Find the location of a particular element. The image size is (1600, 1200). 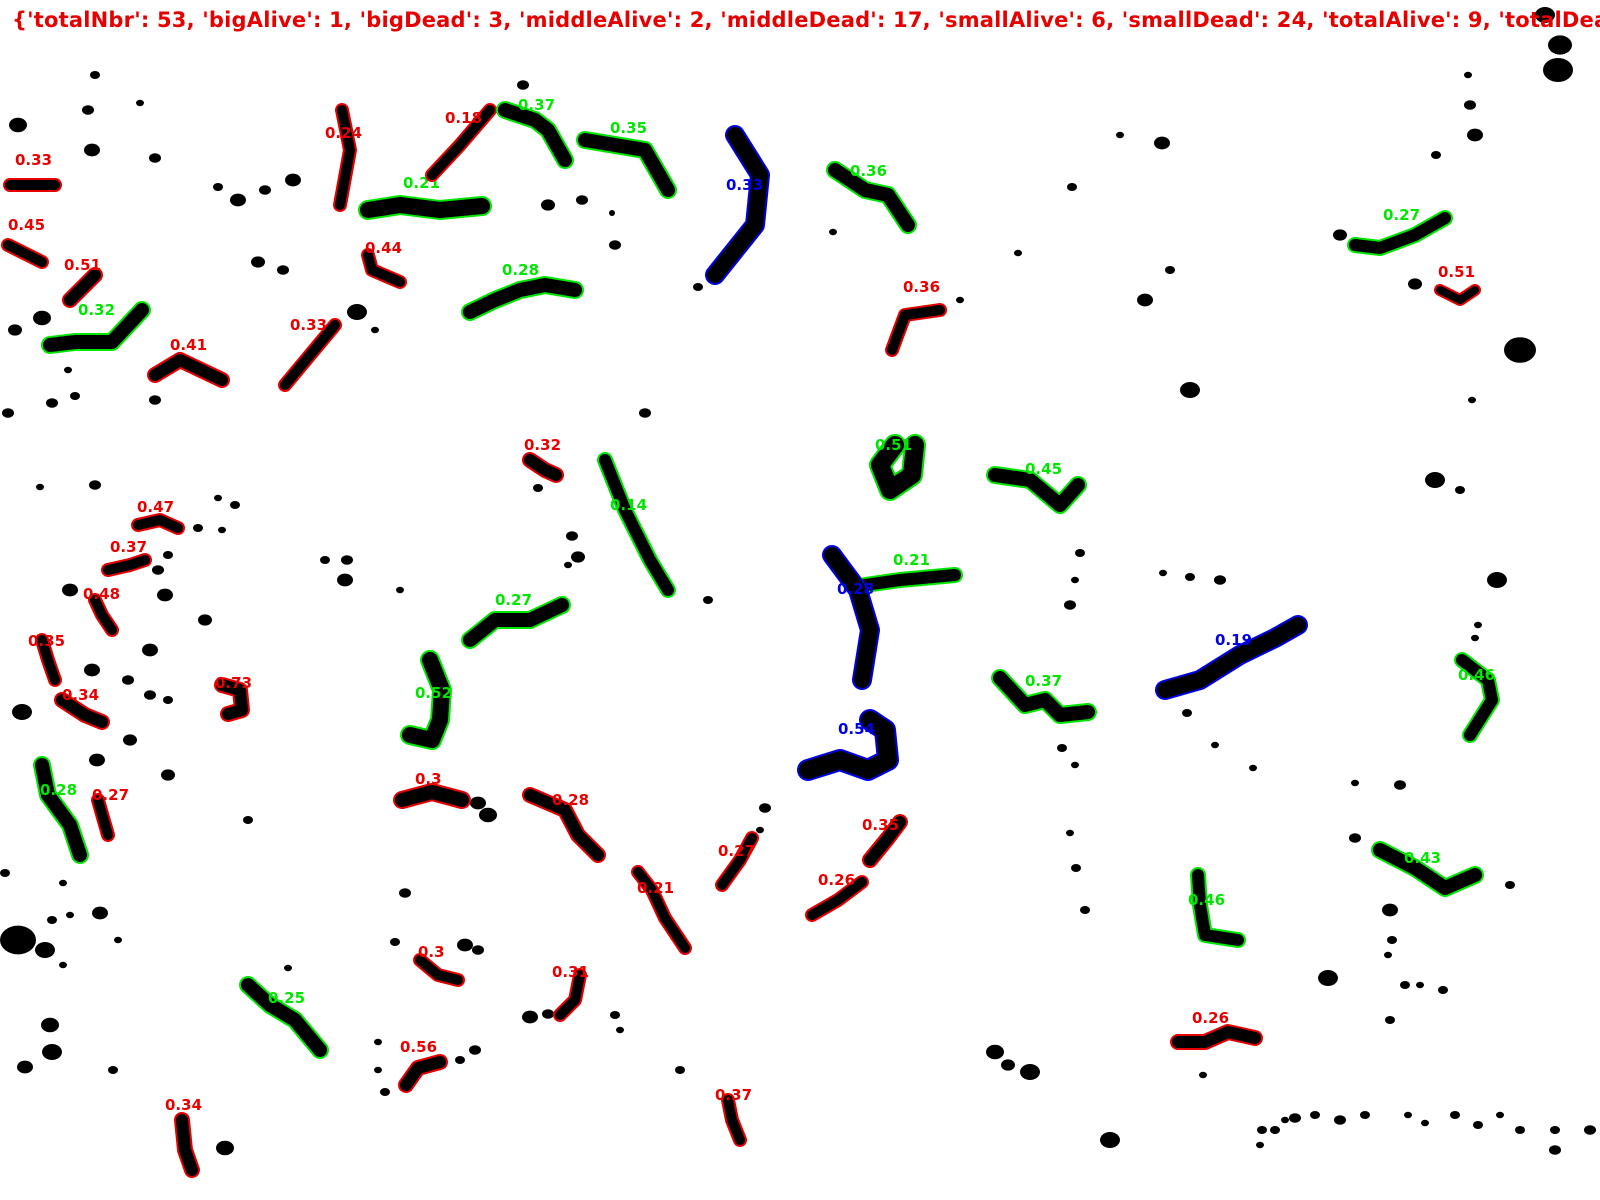

worm-alive: 0.35 is located at coordinates (626, 159).